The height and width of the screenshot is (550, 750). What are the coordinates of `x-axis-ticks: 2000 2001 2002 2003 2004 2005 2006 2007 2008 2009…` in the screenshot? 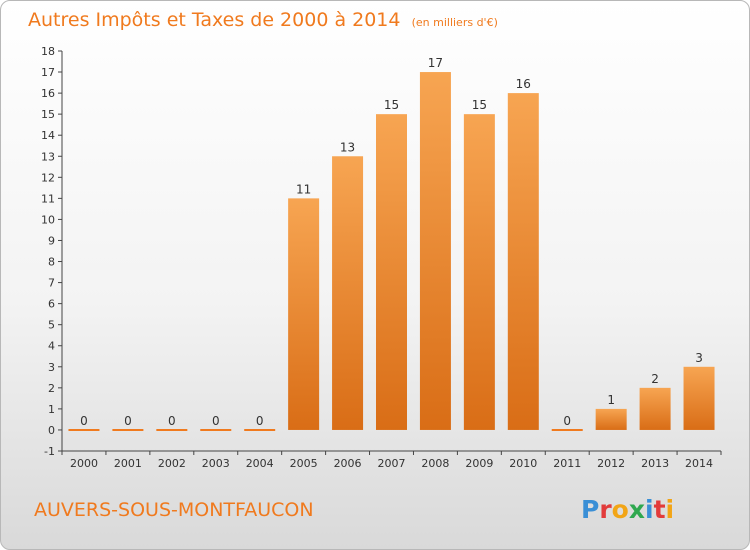 It's located at (391, 460).